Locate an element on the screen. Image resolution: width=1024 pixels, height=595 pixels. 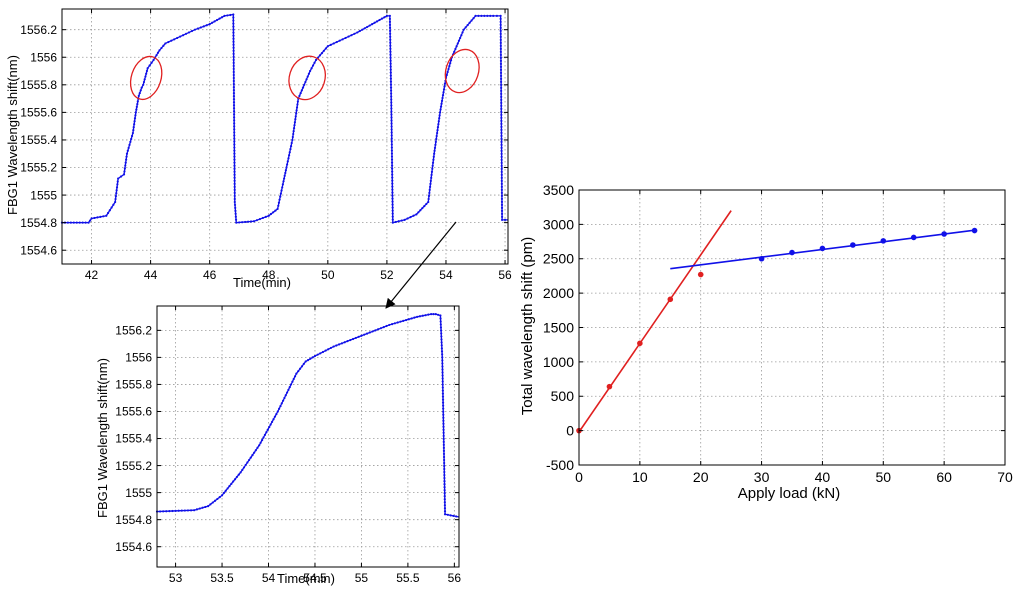
data-point is located at coordinates (944, 234).